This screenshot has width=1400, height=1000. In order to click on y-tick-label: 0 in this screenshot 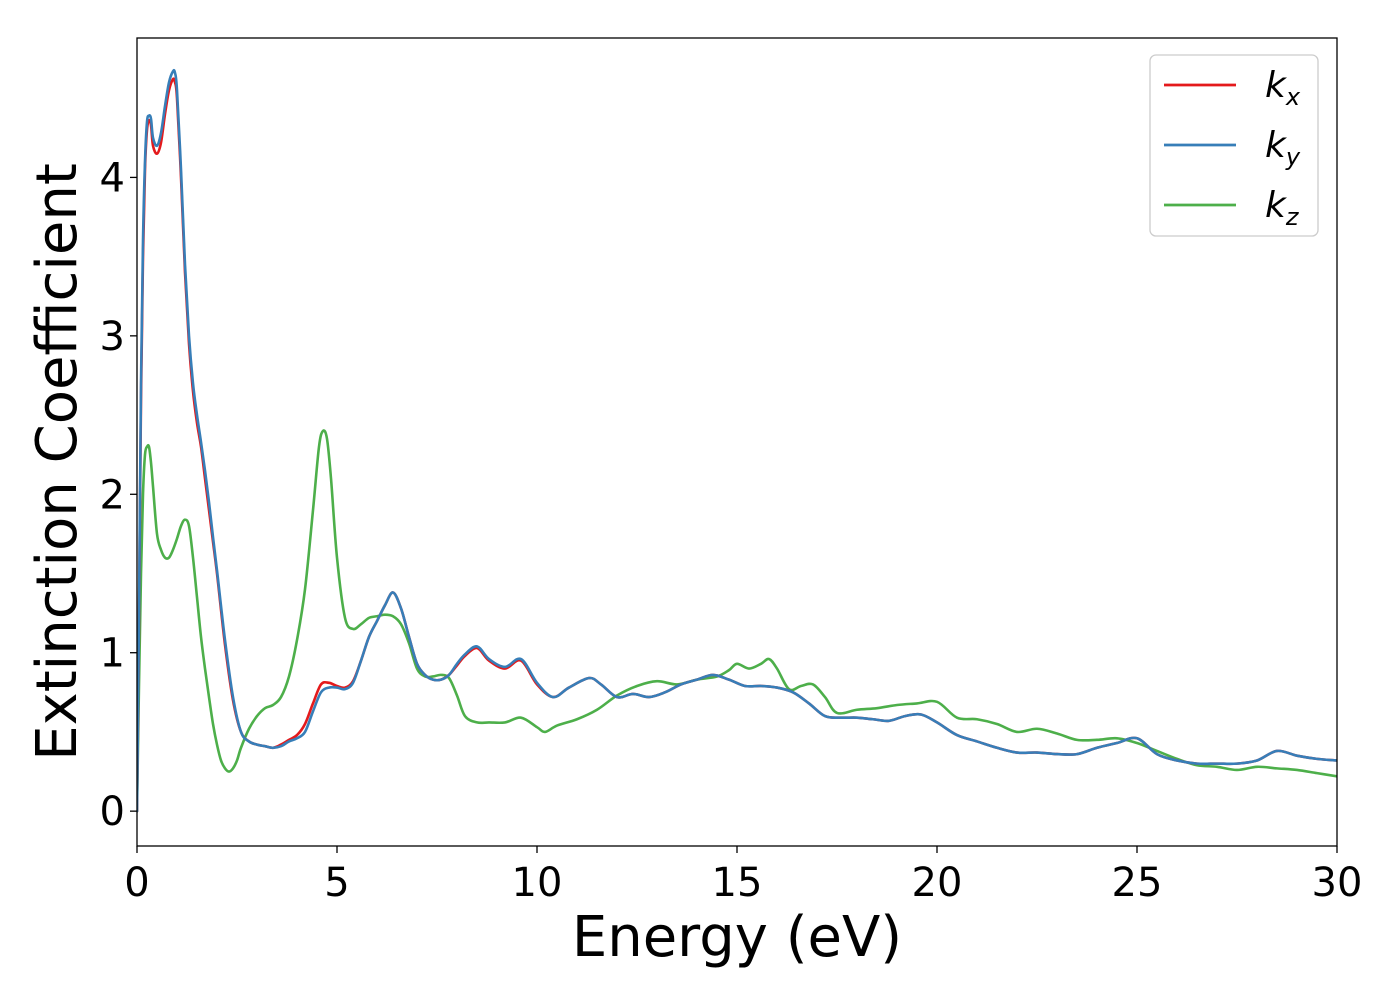, I will do `click(112, 812)`.